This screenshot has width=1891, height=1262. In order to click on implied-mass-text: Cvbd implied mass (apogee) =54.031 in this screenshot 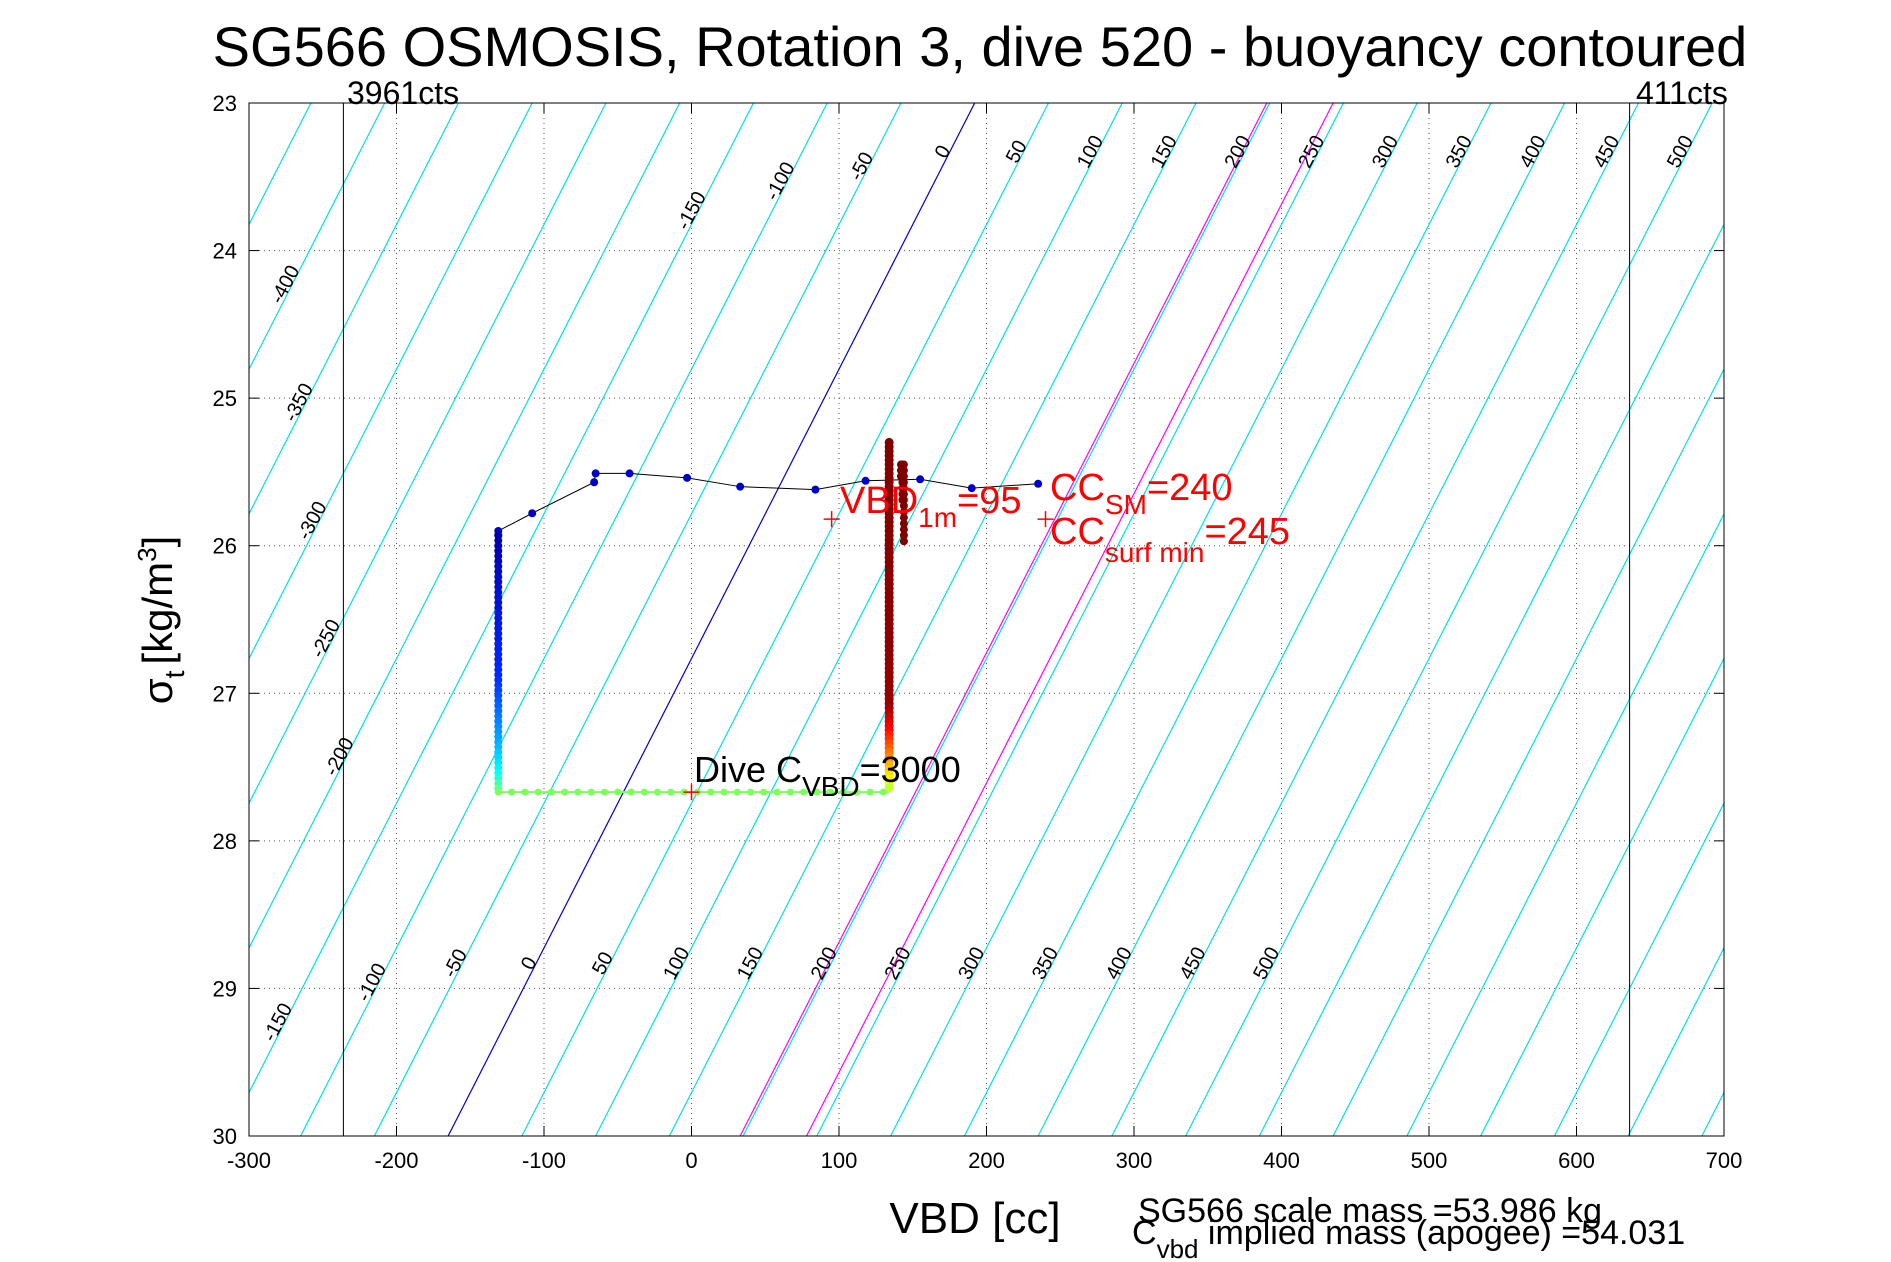, I will do `click(1408, 1238)`.